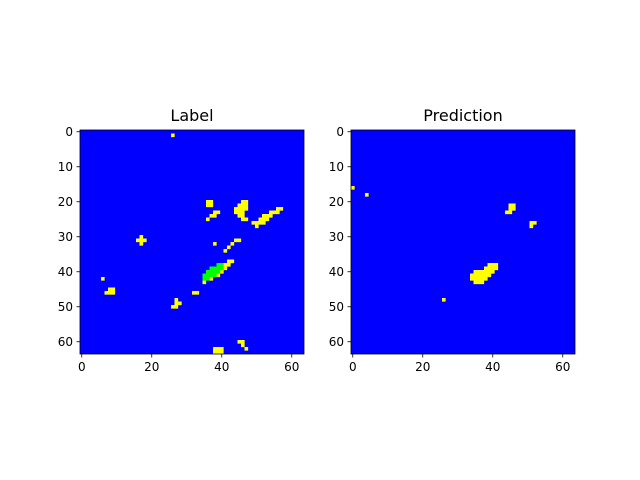  Describe the element at coordinates (65, 167) in the screenshot. I see `label-y-tick-label: 10` at that location.